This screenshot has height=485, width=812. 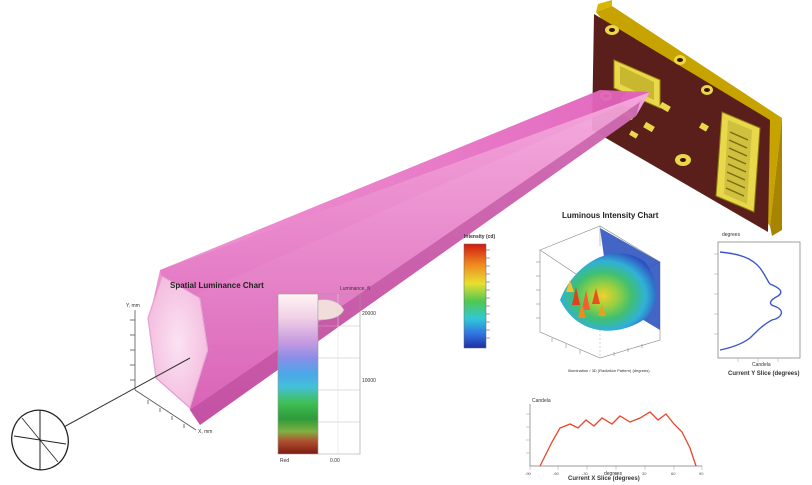 I want to click on x-slice-tick-label: -30, so click(x=585, y=473).